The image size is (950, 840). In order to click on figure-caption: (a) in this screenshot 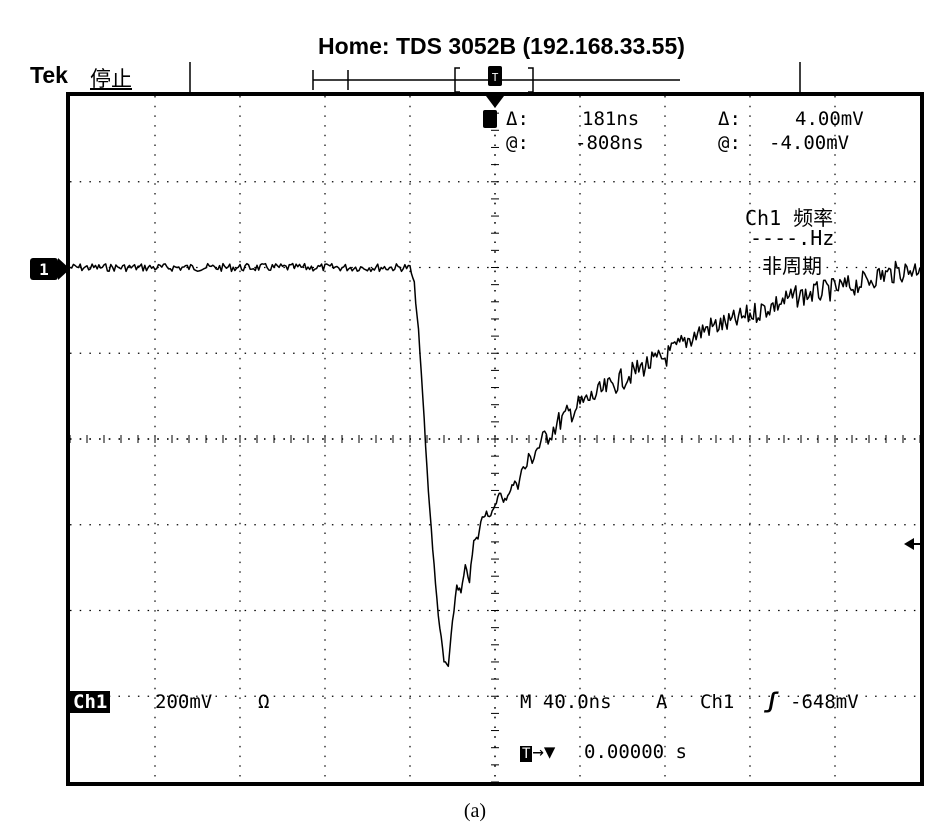, I will do `click(475, 811)`.